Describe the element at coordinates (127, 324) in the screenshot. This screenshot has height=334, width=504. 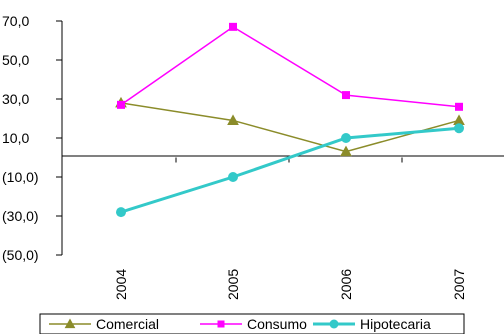
I see `legend-label-comercial: Comercial` at that location.